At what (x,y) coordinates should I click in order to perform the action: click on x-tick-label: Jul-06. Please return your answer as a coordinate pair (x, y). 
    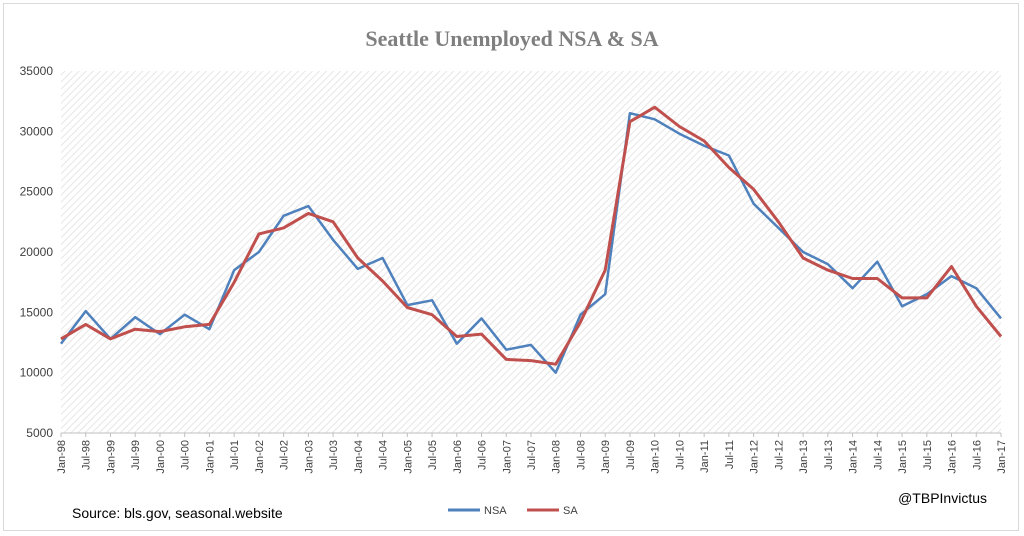
    Looking at the image, I should click on (483, 455).